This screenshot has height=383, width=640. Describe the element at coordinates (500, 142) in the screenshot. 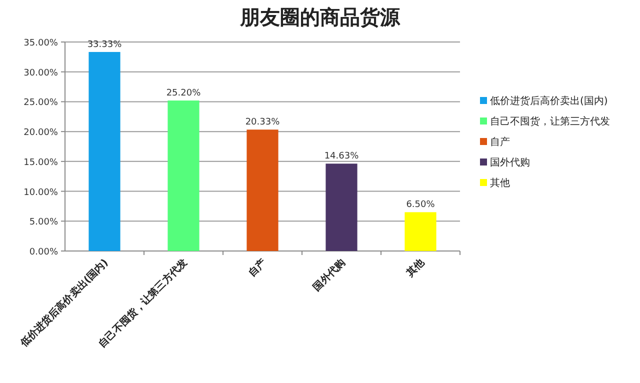

I see `legend-label: 自产` at that location.